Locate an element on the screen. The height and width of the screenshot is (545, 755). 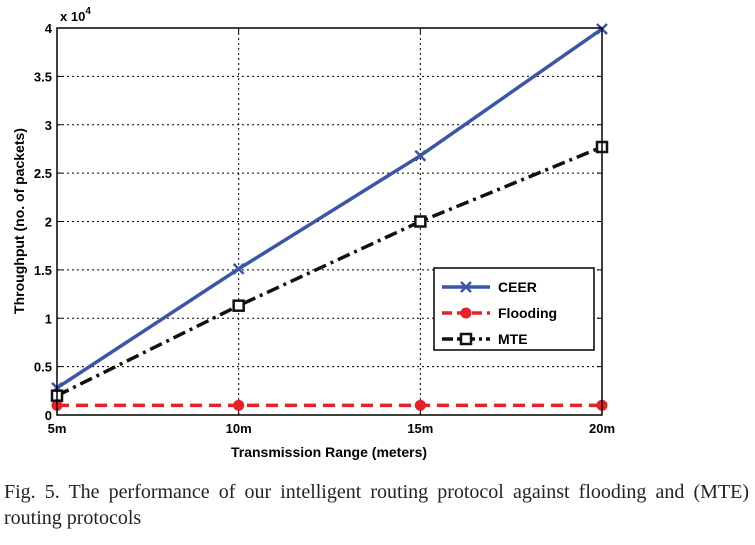
x-tick-label: 5m is located at coordinates (57, 428).